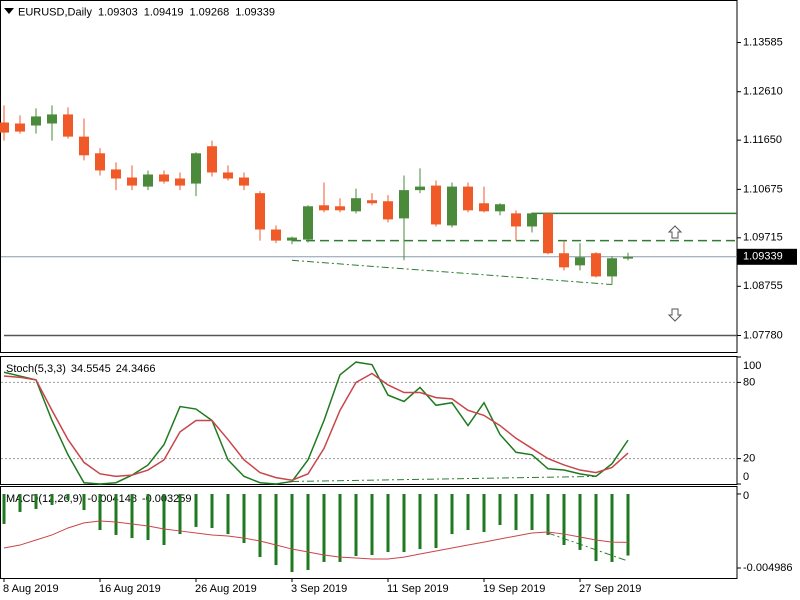  I want to click on x-tick-label: 19 Sep 2019, so click(514, 589).